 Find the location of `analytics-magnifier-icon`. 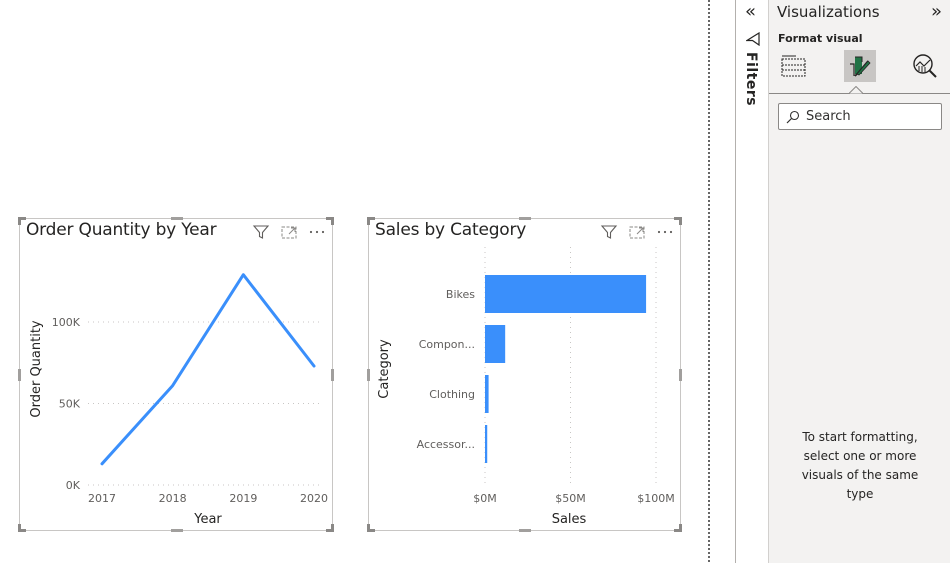

analytics-magnifier-icon is located at coordinates (925, 66).